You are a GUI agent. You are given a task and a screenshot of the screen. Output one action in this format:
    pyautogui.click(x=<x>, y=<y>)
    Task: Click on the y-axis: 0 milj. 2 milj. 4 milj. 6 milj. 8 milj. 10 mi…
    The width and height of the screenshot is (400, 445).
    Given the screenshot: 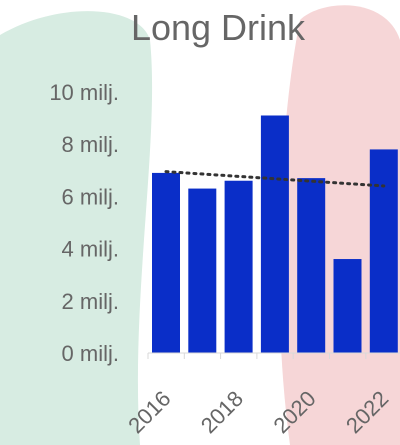 What is the action you would take?
    pyautogui.click(x=84, y=223)
    